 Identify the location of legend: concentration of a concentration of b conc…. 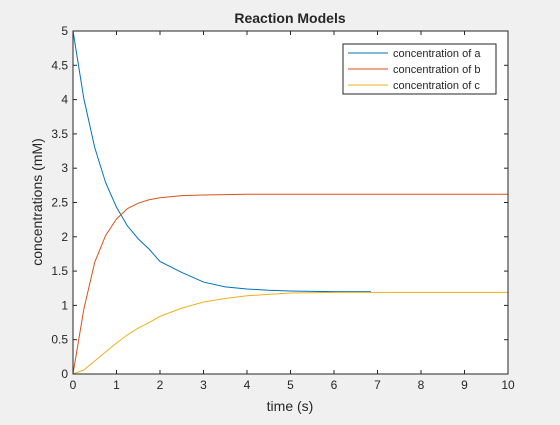
(419, 69).